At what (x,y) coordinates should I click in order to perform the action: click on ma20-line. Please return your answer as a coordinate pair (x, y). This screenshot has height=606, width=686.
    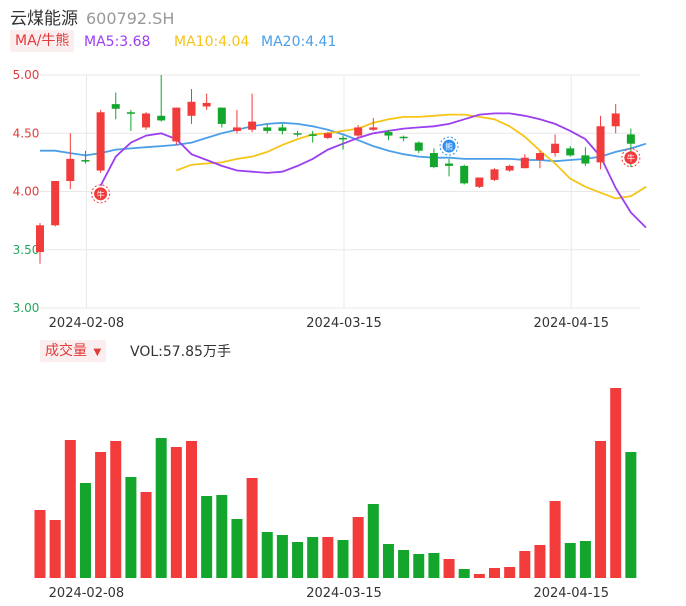
    Looking at the image, I should click on (343, 142).